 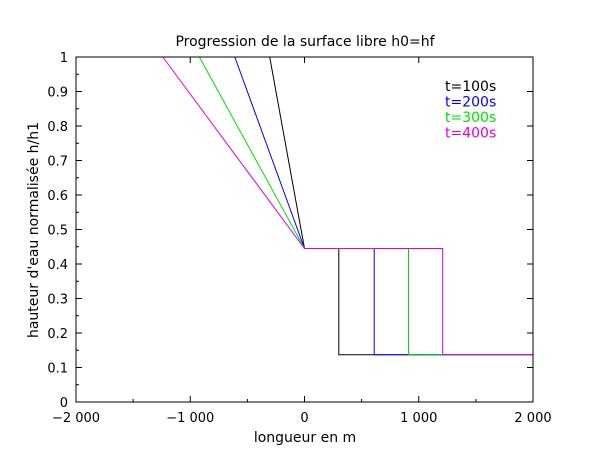 I want to click on y-tick-label: 0.7, so click(x=57, y=162).